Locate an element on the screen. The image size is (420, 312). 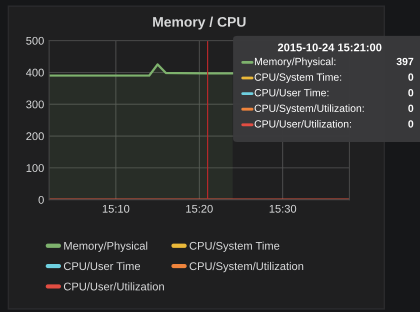
annotation: 2015-10-24 15:21:00 is located at coordinates (330, 47).